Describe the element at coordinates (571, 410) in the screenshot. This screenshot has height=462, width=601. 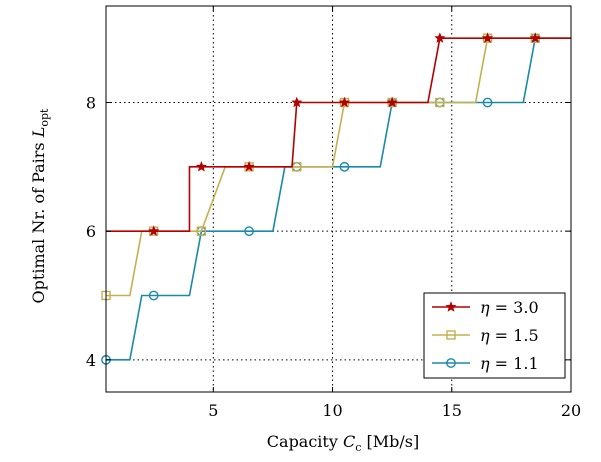
I see `x-tick-label: 20` at that location.